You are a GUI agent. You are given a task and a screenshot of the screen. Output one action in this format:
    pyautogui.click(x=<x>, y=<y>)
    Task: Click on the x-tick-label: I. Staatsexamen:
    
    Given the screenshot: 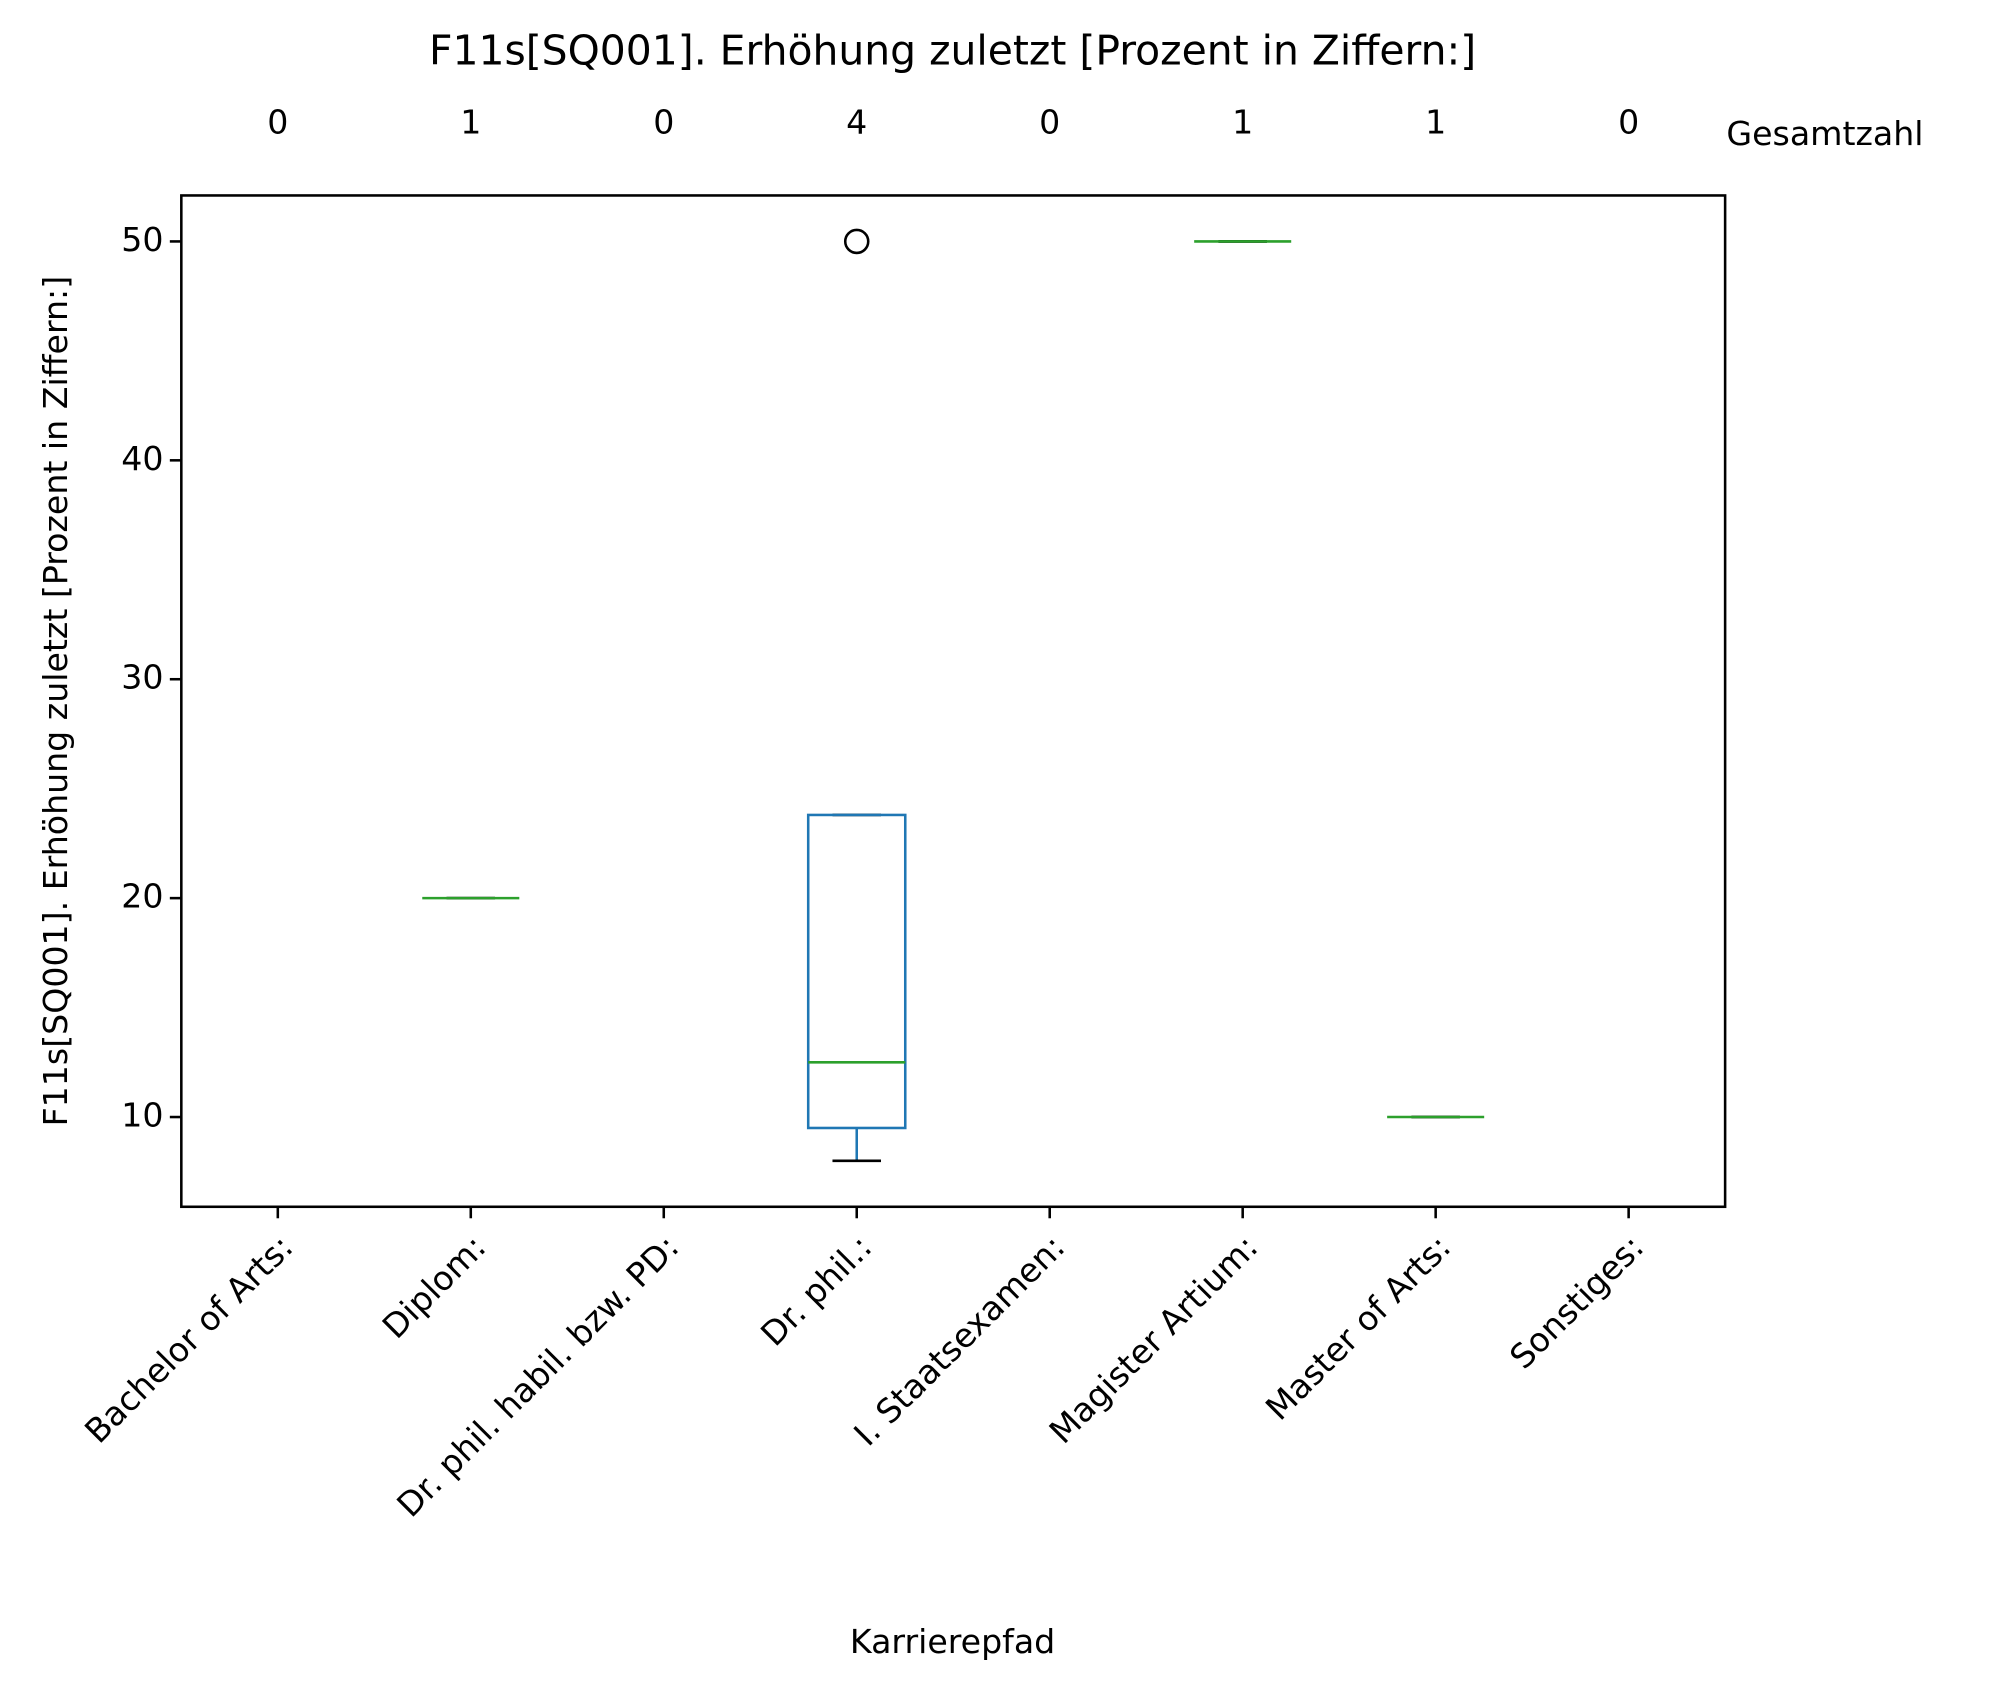 What is the action you would take?
    pyautogui.click(x=959, y=1340)
    